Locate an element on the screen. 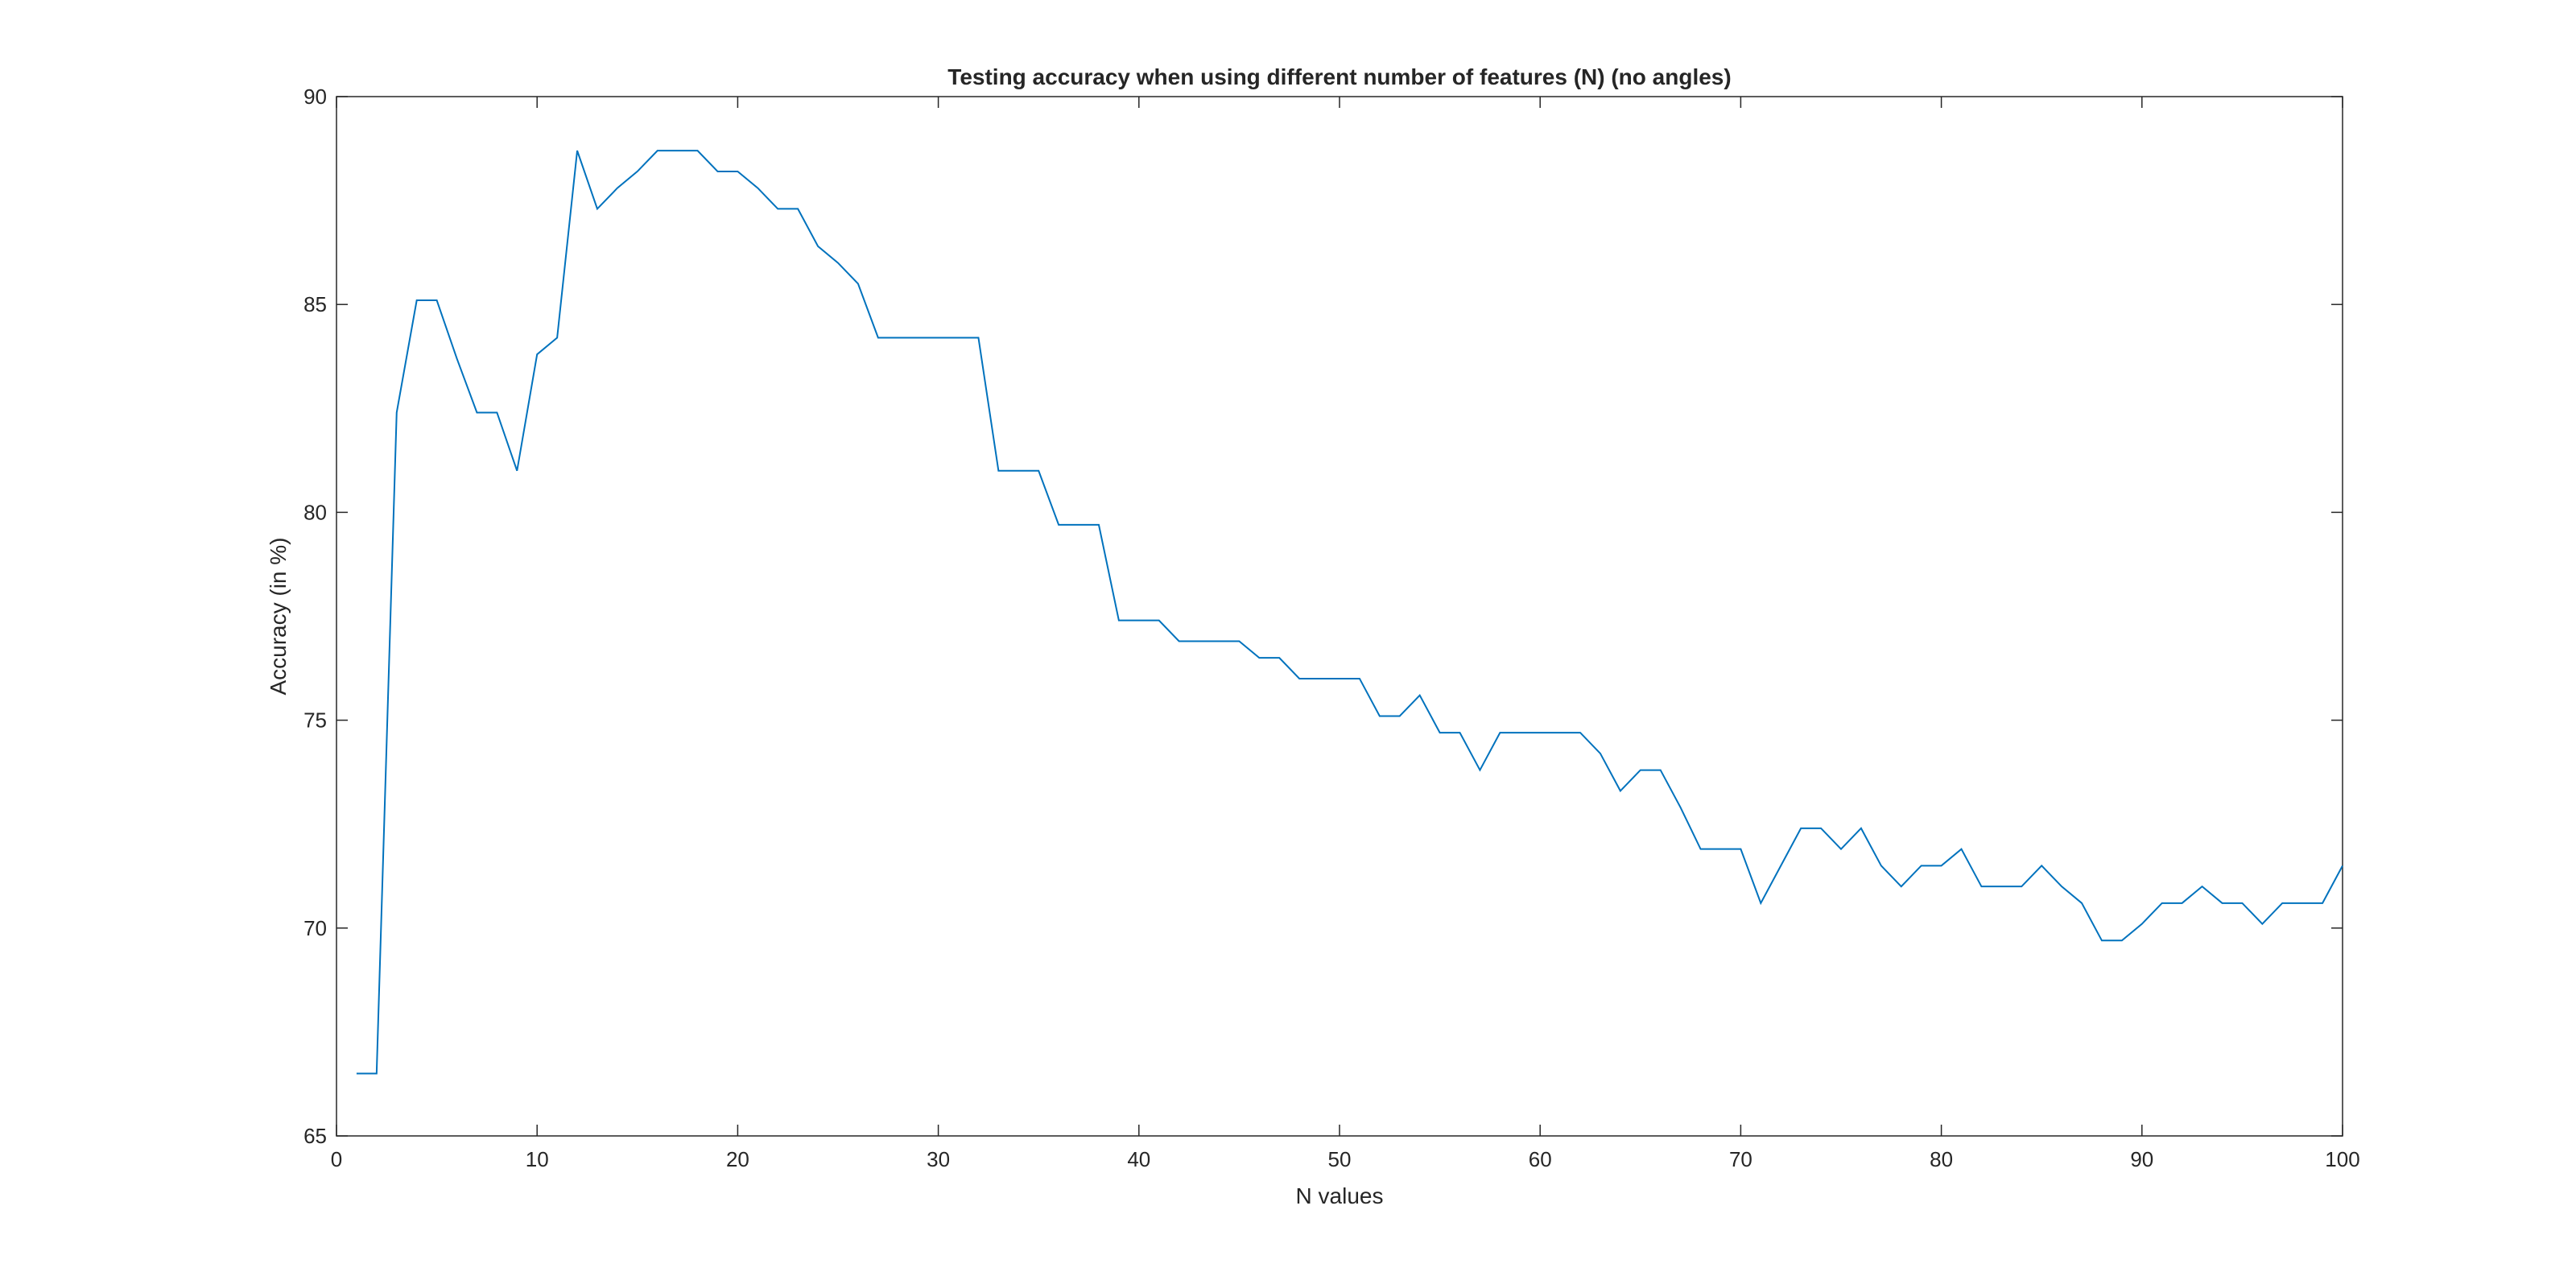  x-tick-label: 10 is located at coordinates (537, 1159).